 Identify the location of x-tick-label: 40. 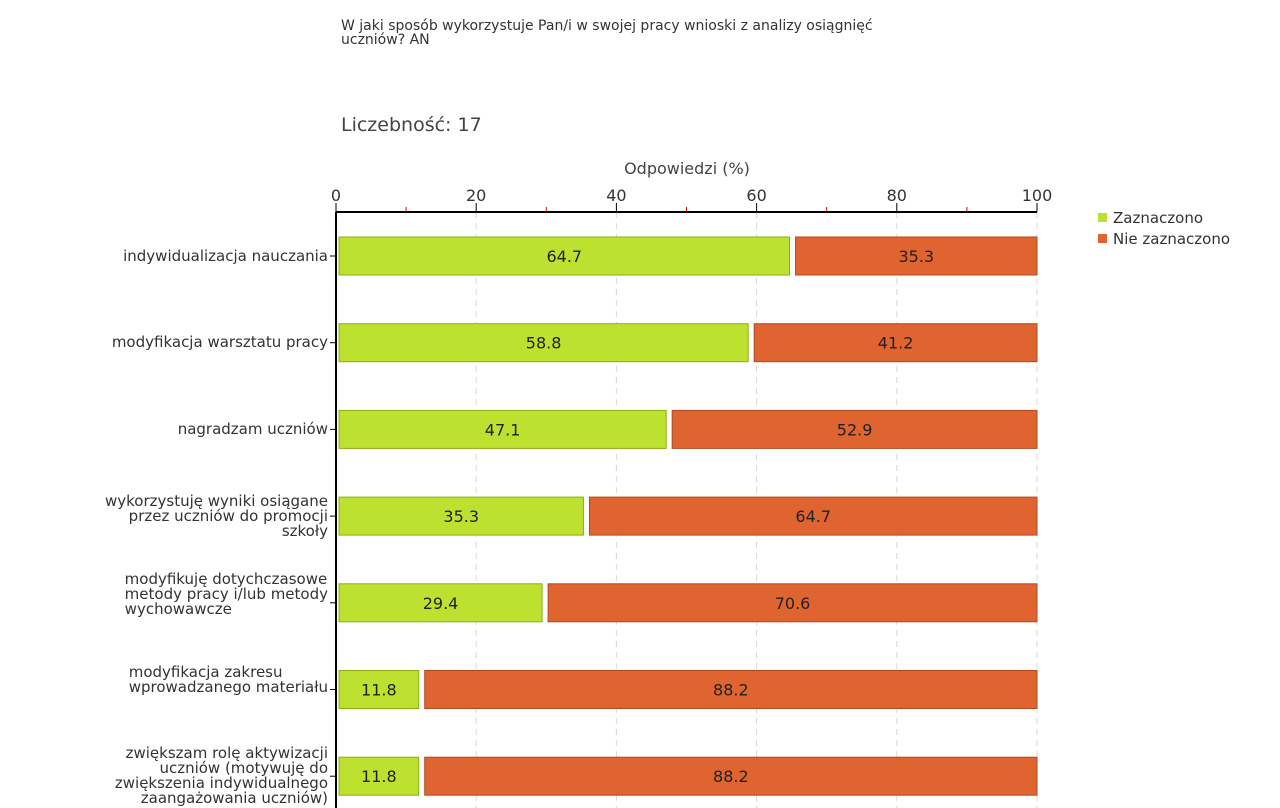
(616, 195).